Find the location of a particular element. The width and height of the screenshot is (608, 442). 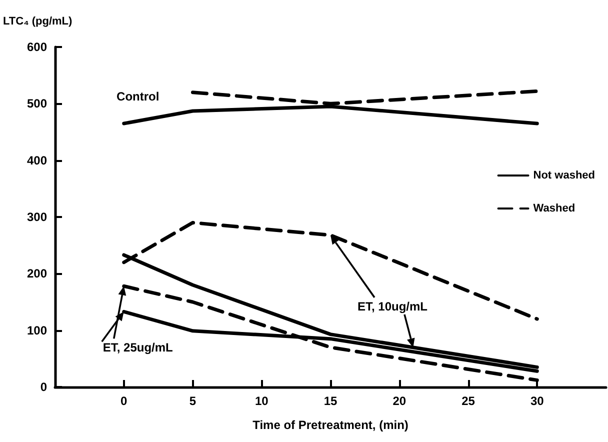

y-tick-label: 500 is located at coordinates (37, 103).